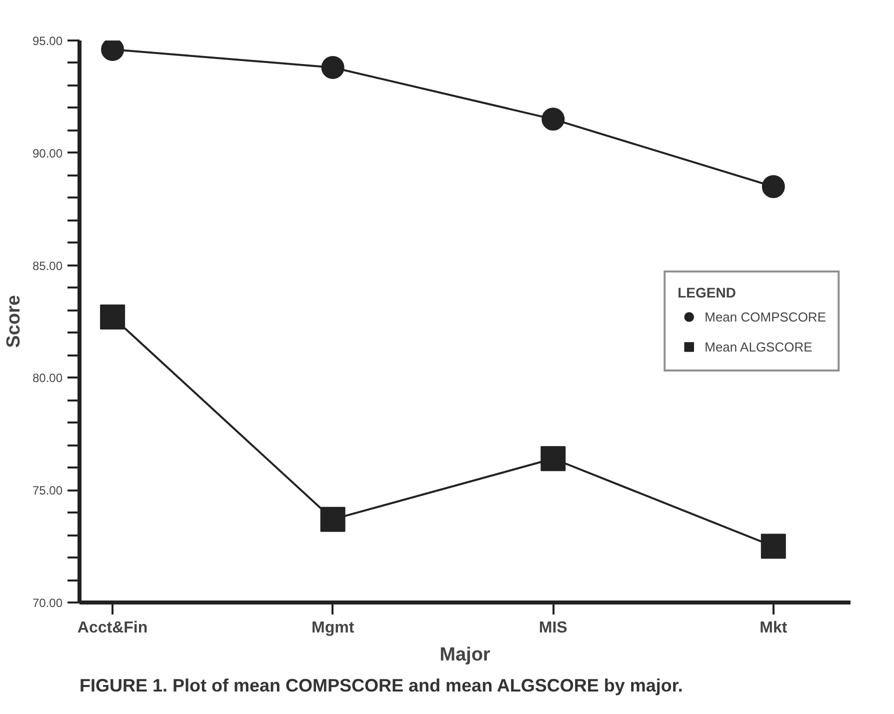 The image size is (894, 714). Describe the element at coordinates (333, 628) in the screenshot. I see `x-tick-label: Mgmt` at that location.